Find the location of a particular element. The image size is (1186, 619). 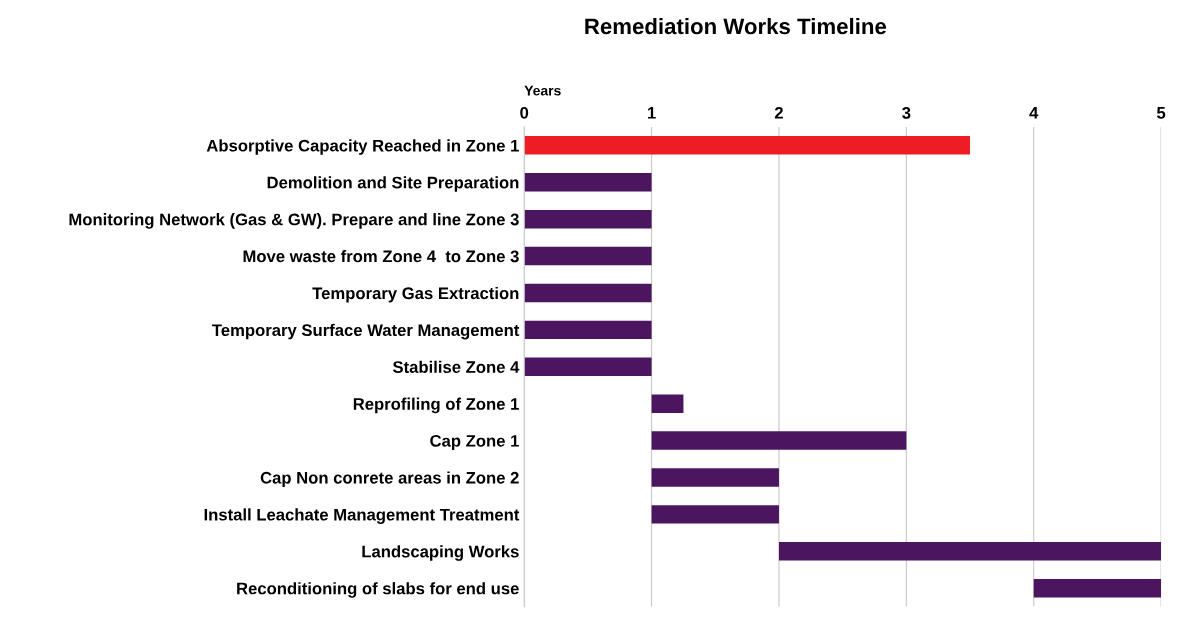

x-tick-label: 4 is located at coordinates (1034, 113).